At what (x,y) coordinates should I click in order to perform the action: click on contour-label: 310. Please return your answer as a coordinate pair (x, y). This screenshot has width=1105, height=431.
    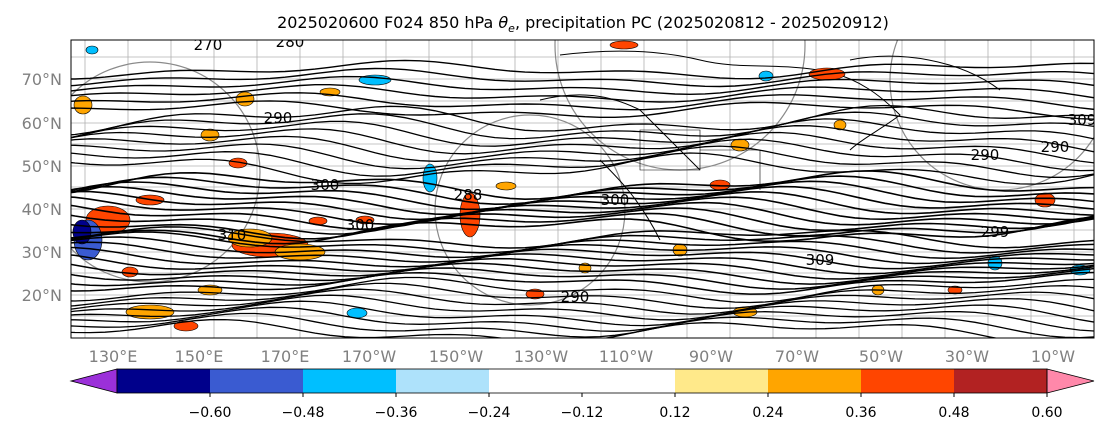
    Looking at the image, I should click on (232, 235).